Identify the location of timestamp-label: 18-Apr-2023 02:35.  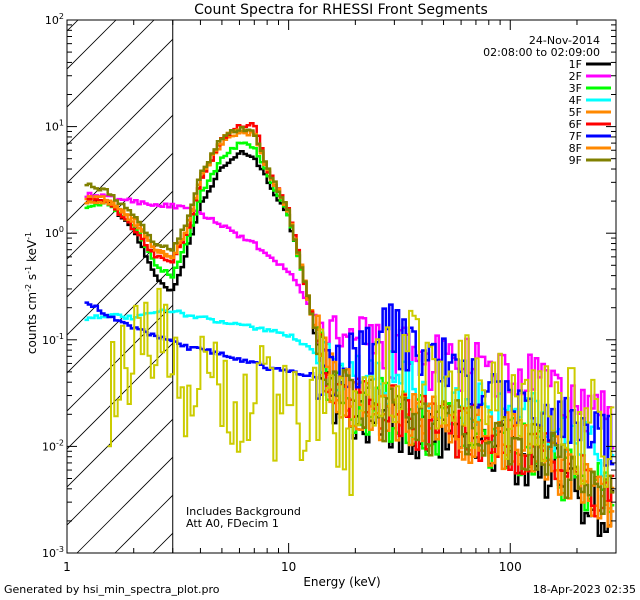
(584, 589).